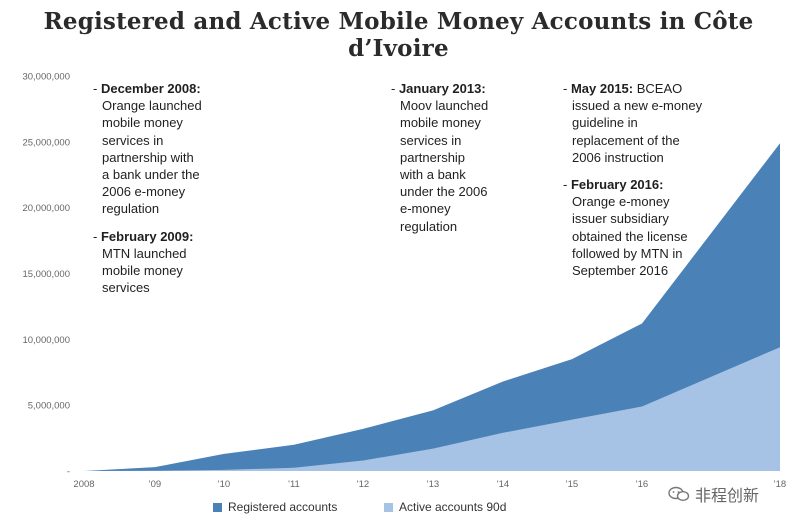 This screenshot has width=797, height=525. I want to click on x-tick-label: '11, so click(294, 484).